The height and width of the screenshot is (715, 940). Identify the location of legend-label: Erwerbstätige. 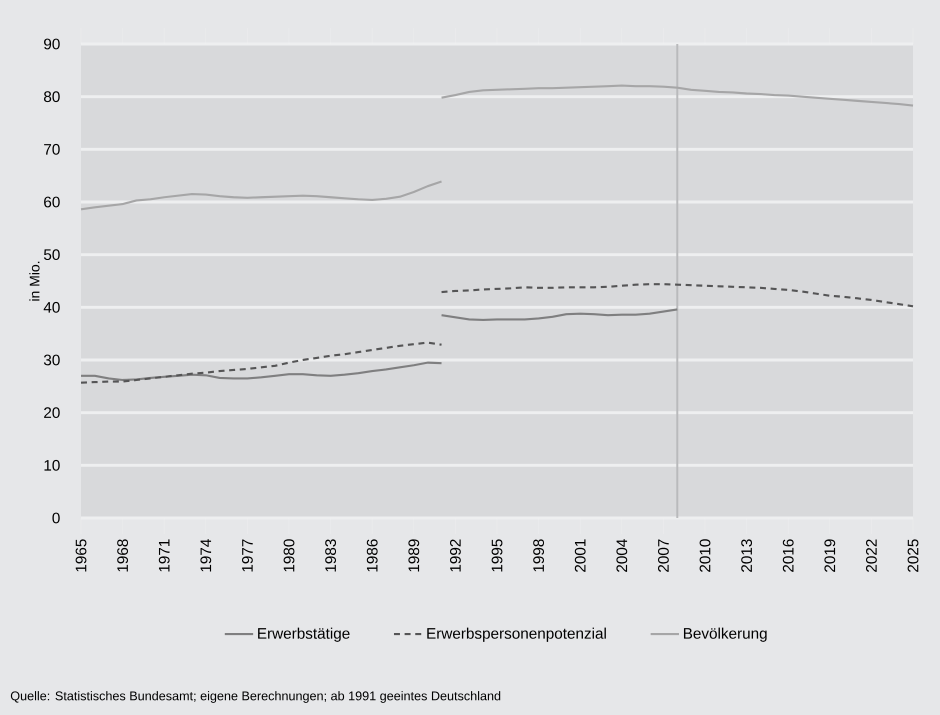
(304, 635).